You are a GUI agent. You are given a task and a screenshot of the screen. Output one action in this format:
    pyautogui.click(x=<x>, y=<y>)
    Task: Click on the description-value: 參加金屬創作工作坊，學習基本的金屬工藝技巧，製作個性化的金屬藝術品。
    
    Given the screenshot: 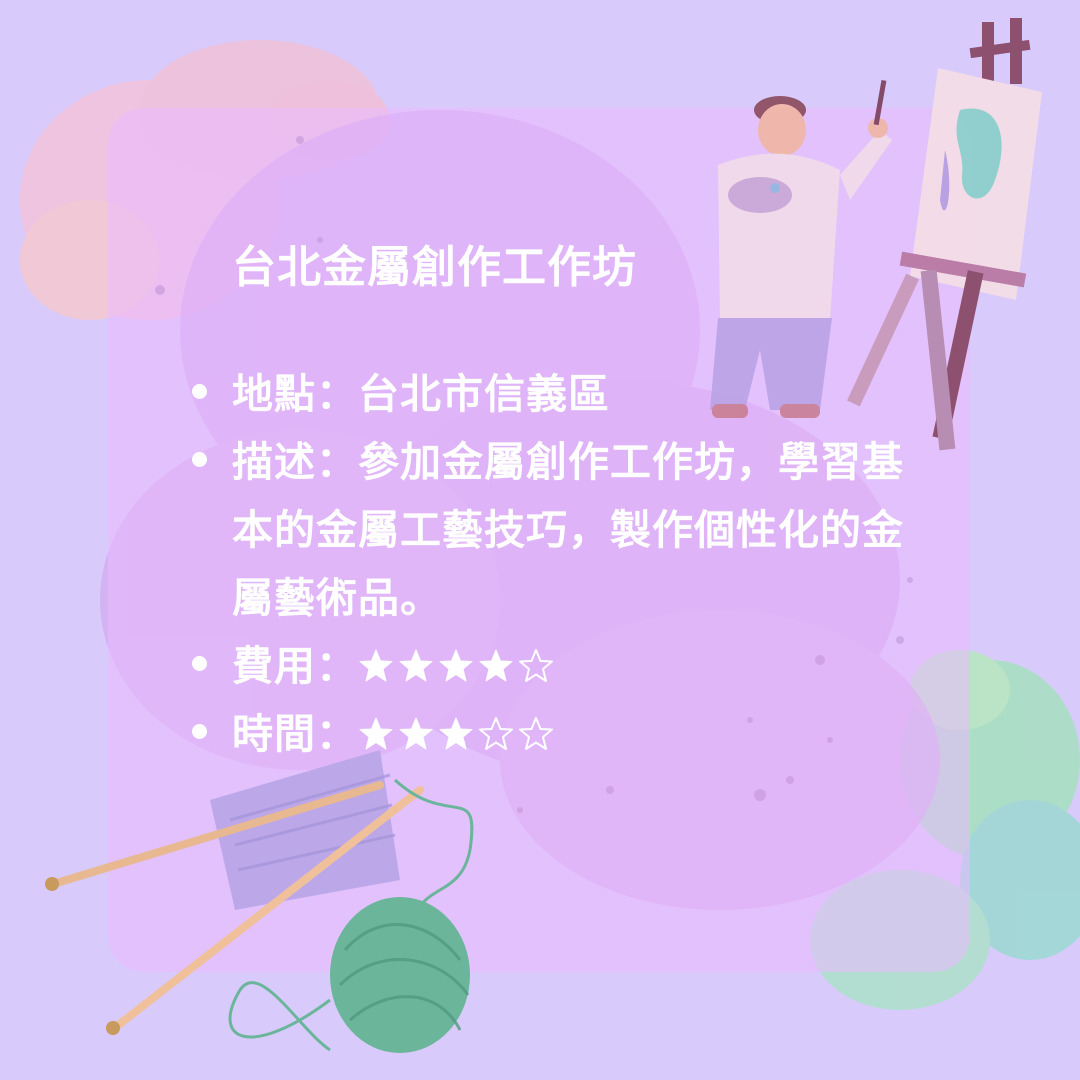 What is the action you would take?
    pyautogui.click(x=568, y=530)
    